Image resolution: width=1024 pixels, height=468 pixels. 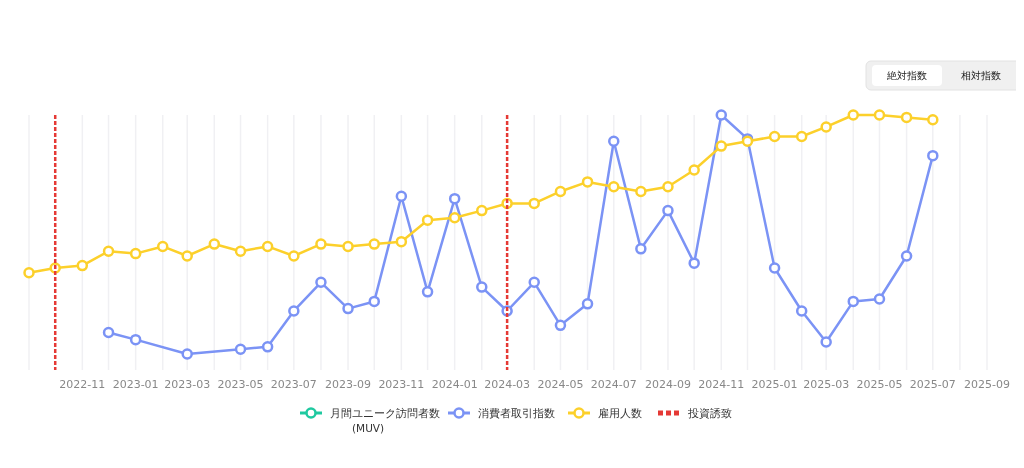 I want to click on legend-label: 雇用人数, so click(x=620, y=413).